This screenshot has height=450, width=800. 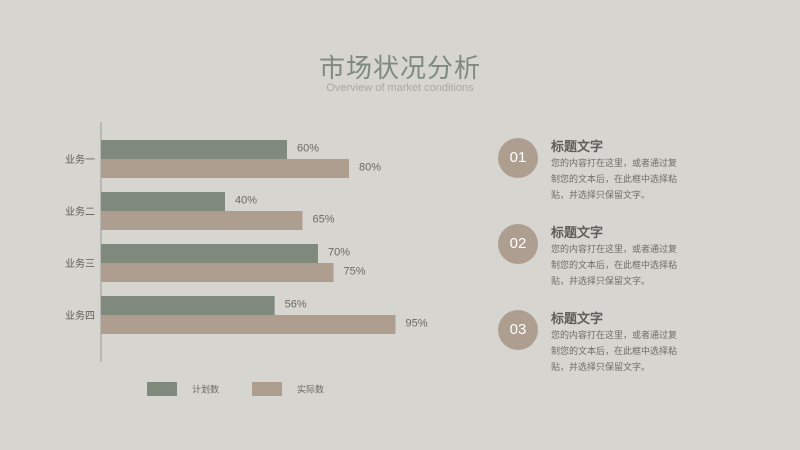 What do you see at coordinates (80, 159) in the screenshot?
I see `category-label: 业务一` at bounding box center [80, 159].